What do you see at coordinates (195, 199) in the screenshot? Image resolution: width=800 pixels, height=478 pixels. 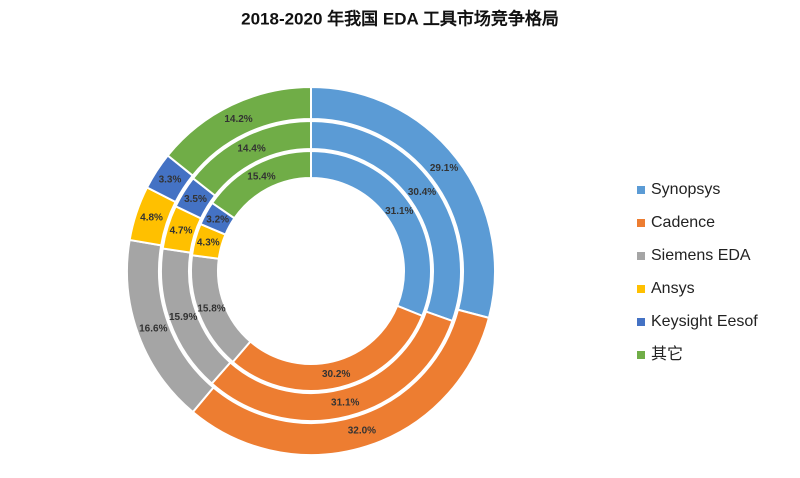 I see `data-label: 3.5%` at bounding box center [195, 199].